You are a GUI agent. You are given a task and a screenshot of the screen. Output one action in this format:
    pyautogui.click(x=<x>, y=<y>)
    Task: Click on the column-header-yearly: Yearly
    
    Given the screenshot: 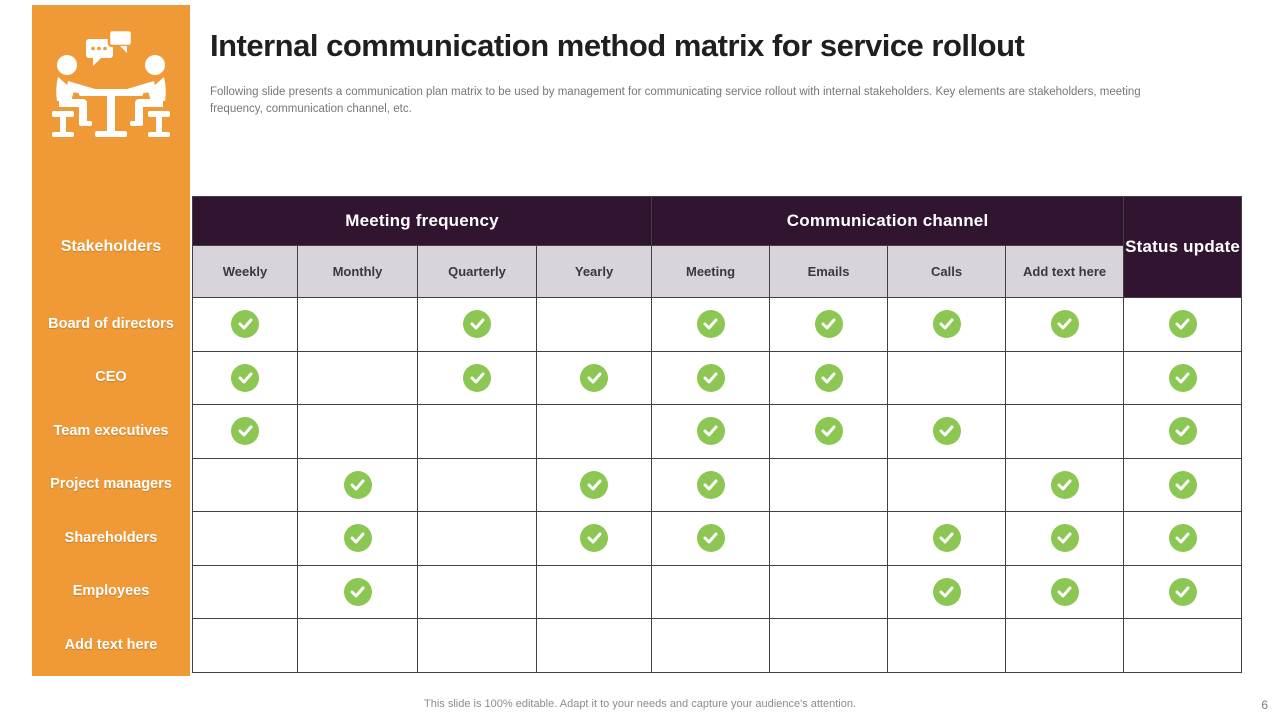 What is the action you would take?
    pyautogui.click(x=594, y=271)
    